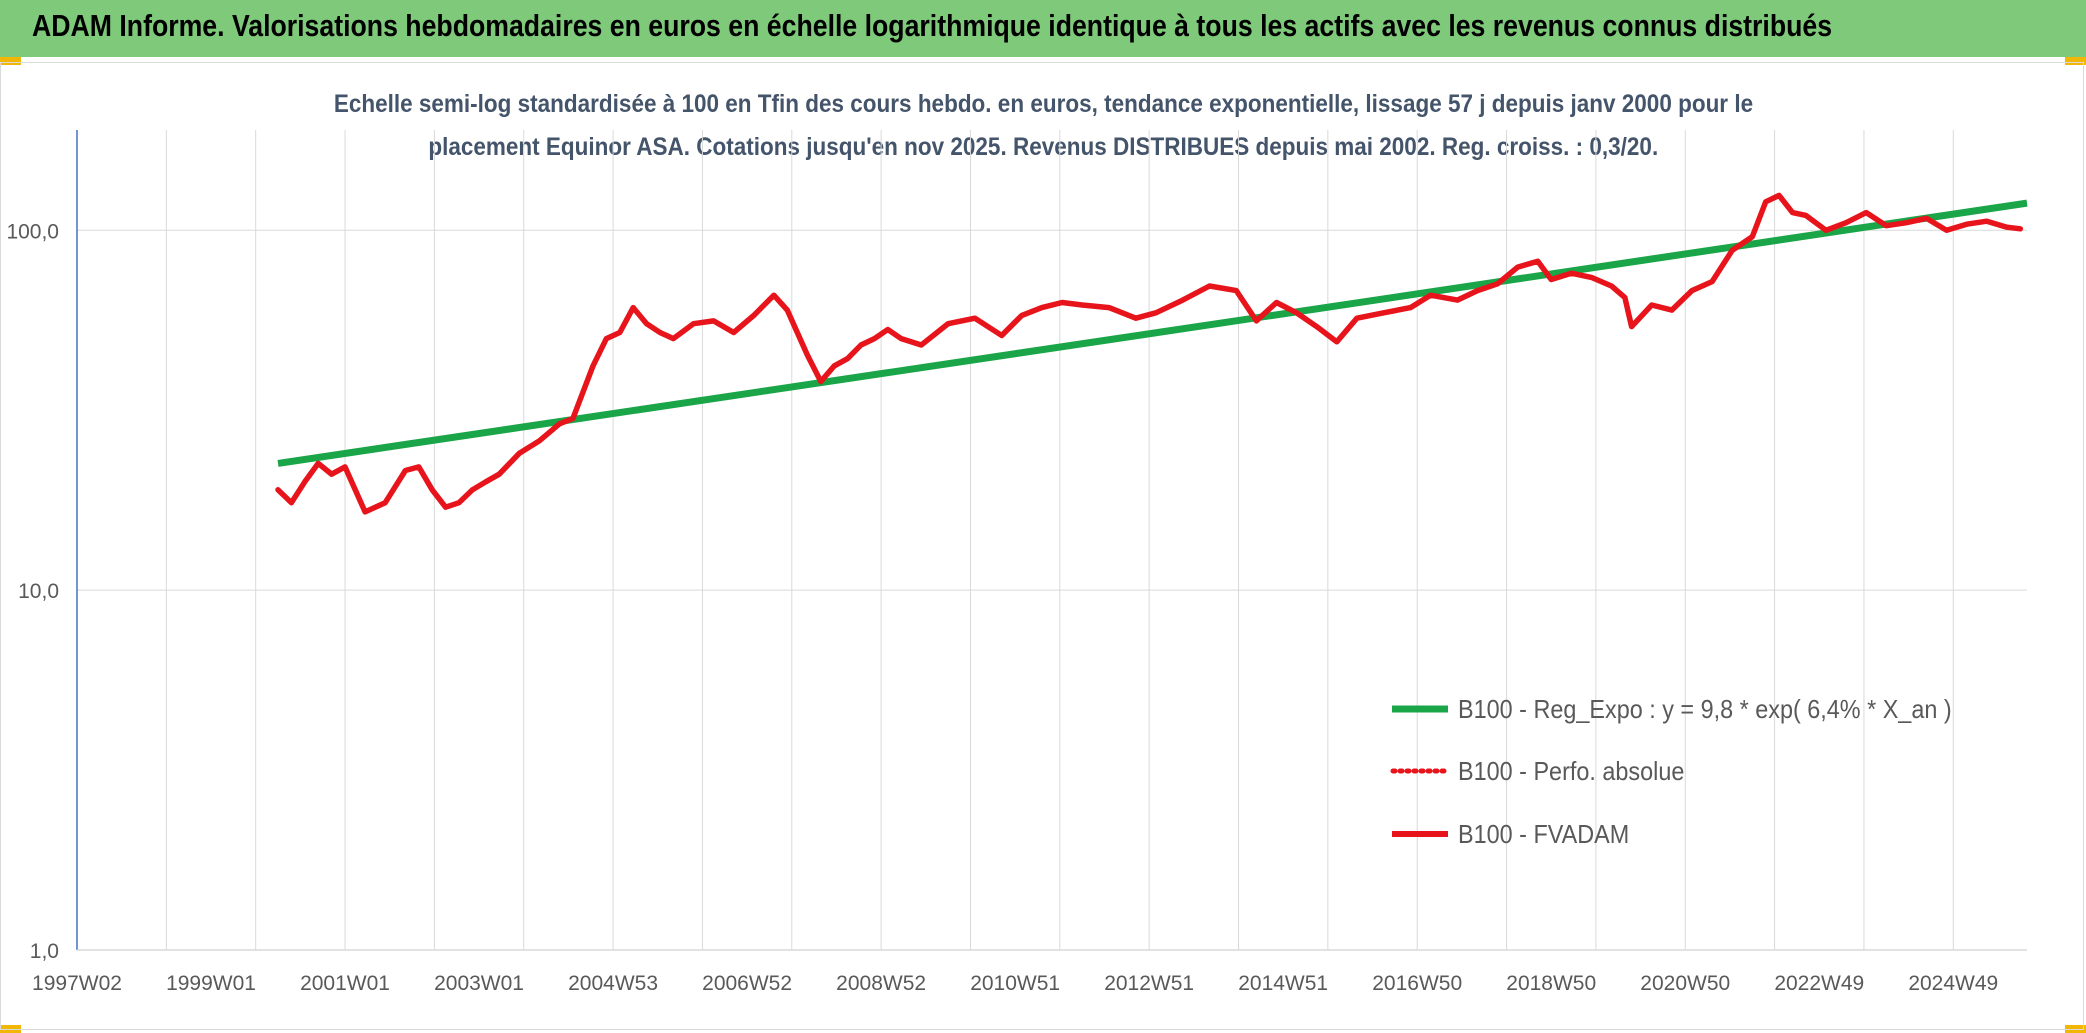  What do you see at coordinates (1417, 983) in the screenshot?
I see `x-tick-label: 2016W50` at bounding box center [1417, 983].